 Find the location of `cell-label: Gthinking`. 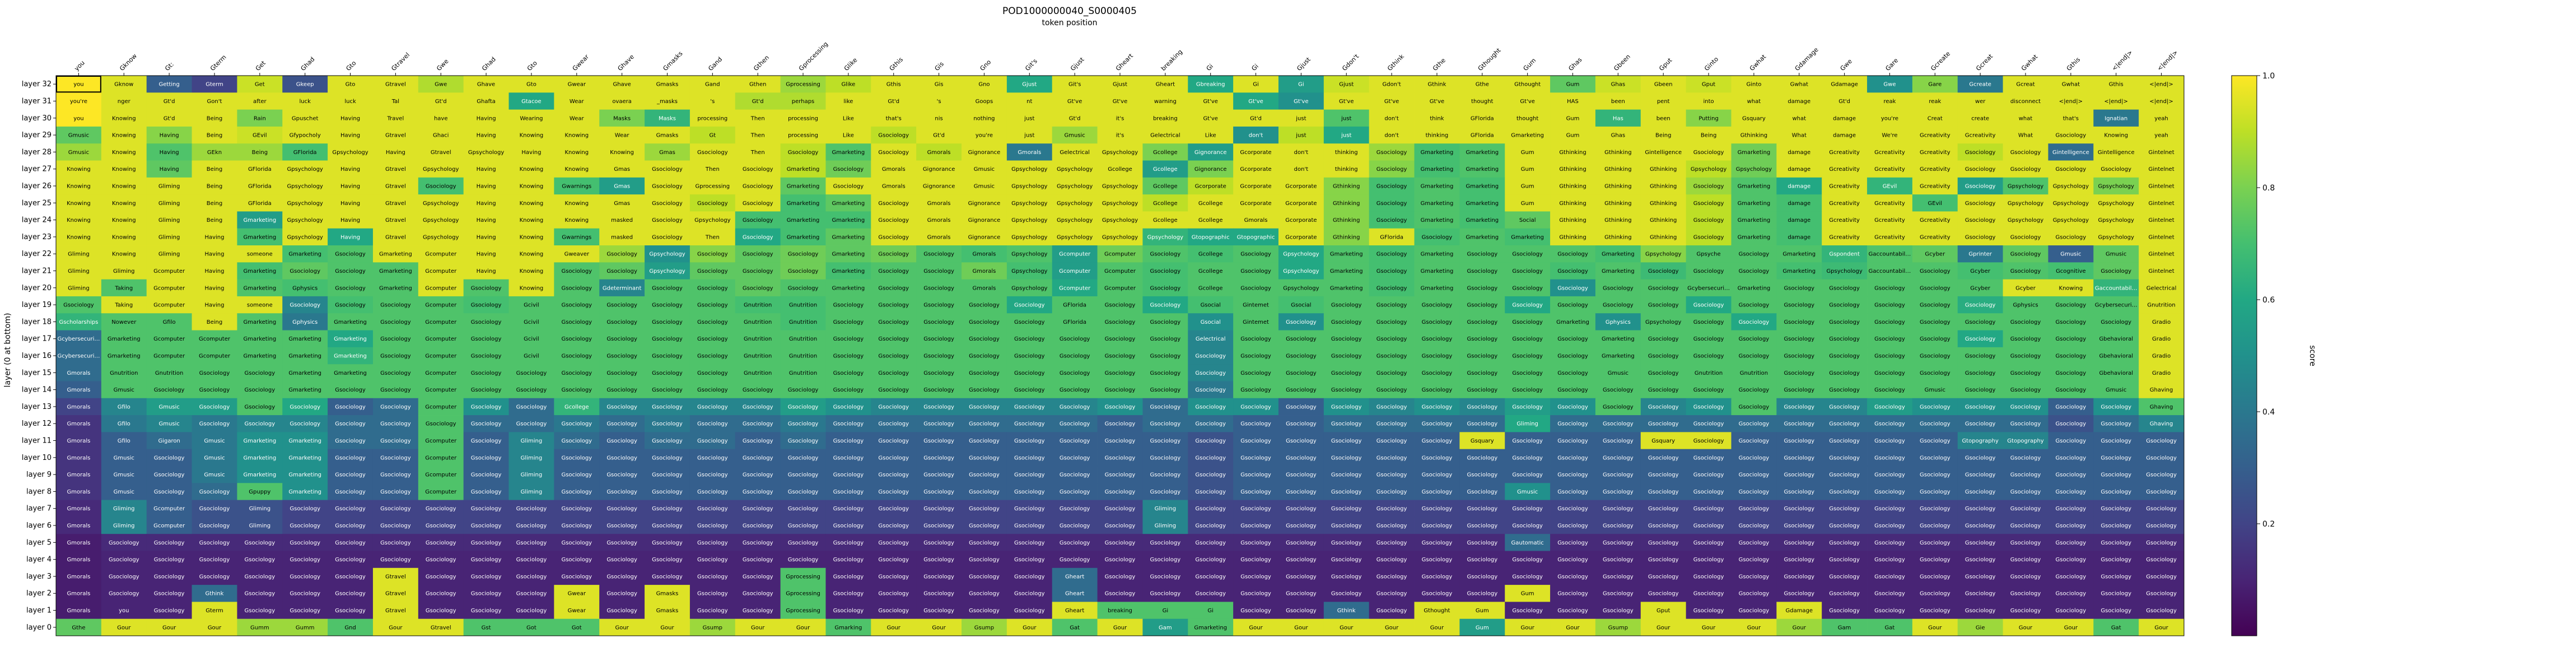

cell-label: Gthinking is located at coordinates (1347, 186).